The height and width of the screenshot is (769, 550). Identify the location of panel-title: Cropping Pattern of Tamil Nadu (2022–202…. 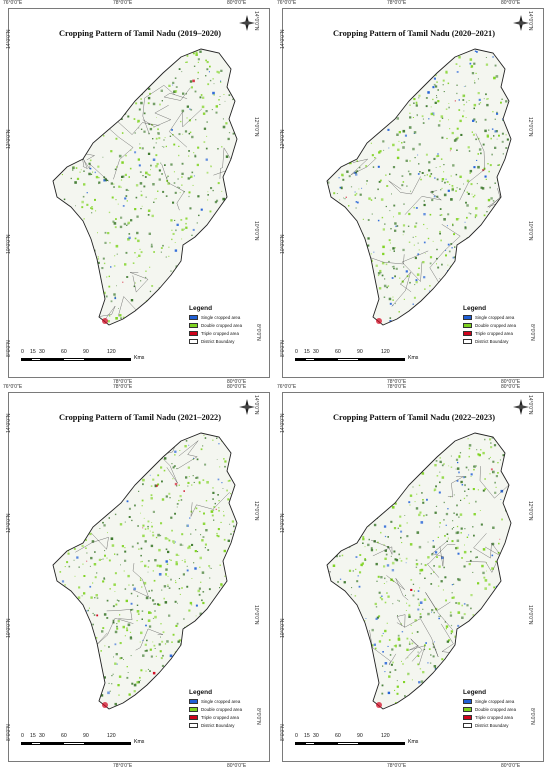
(413, 417).